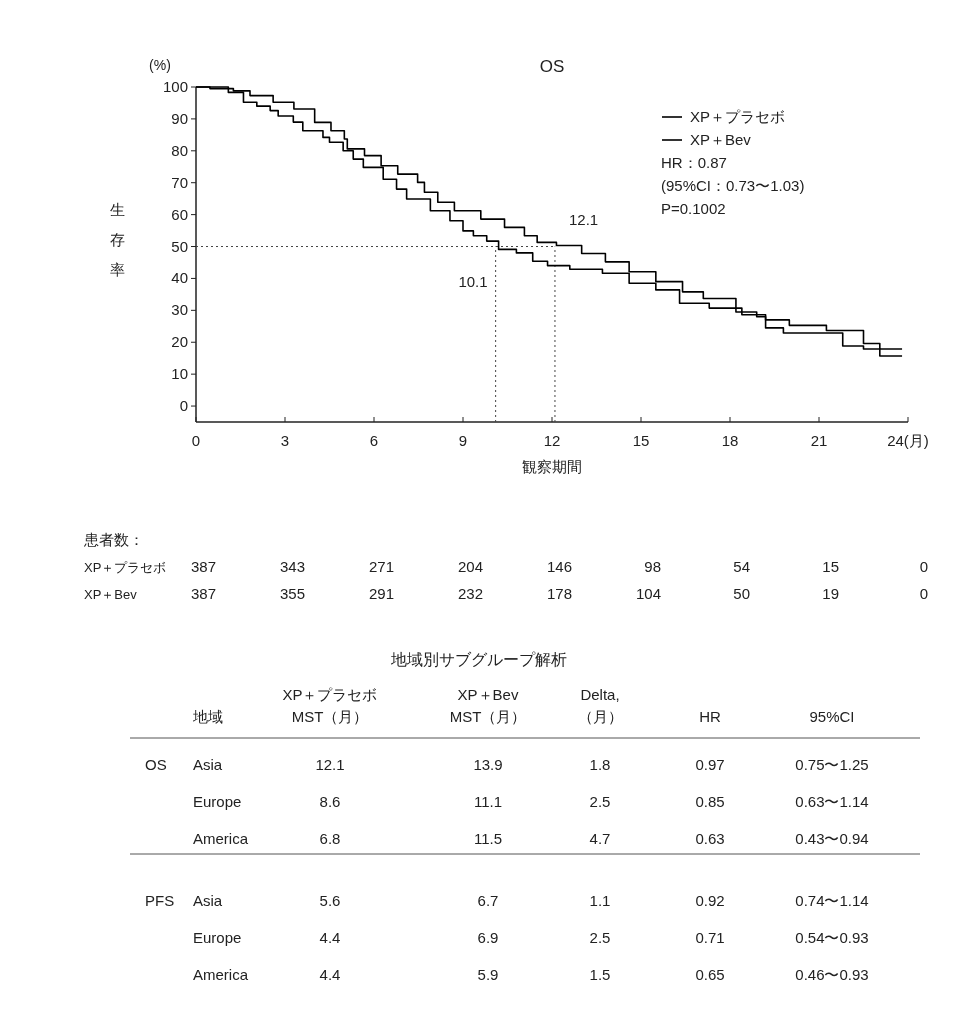  What do you see at coordinates (552, 466) in the screenshot?
I see `x-axis-title: 観察期間` at bounding box center [552, 466].